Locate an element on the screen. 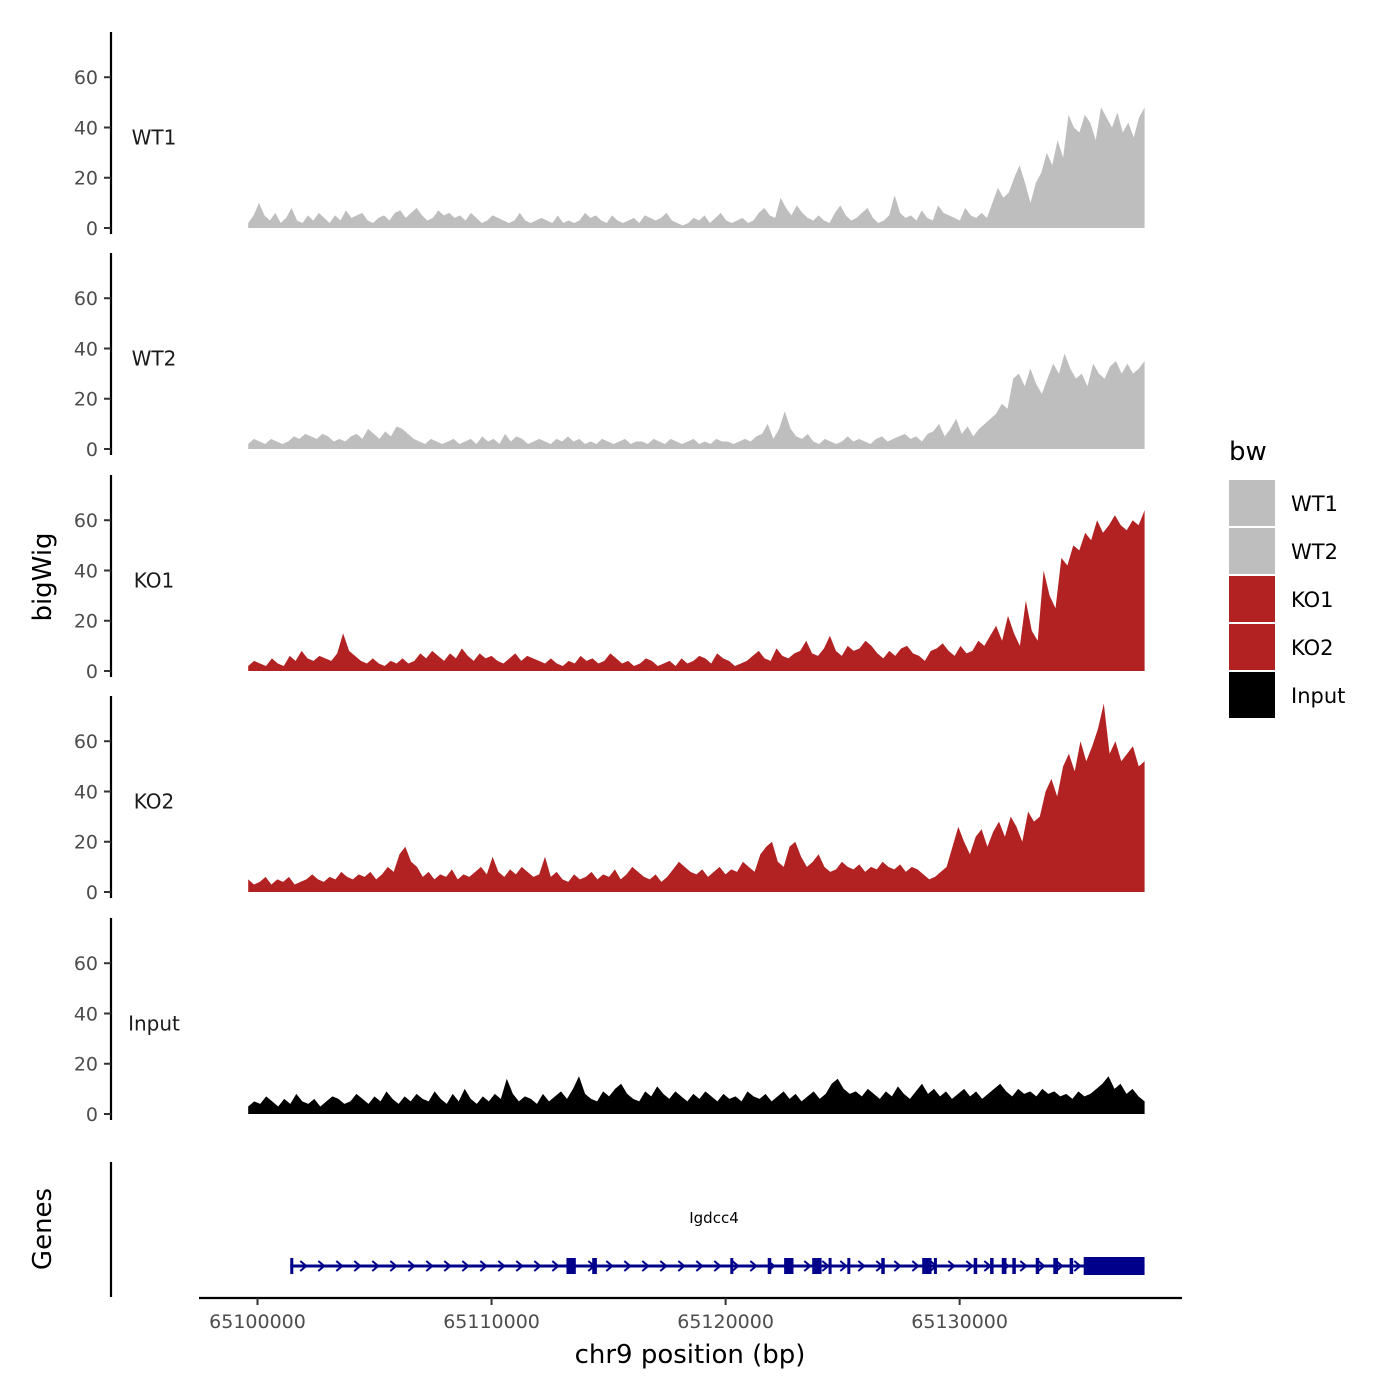  track-wt1: 0 20 40 60 WT1 is located at coordinates (609, 136).